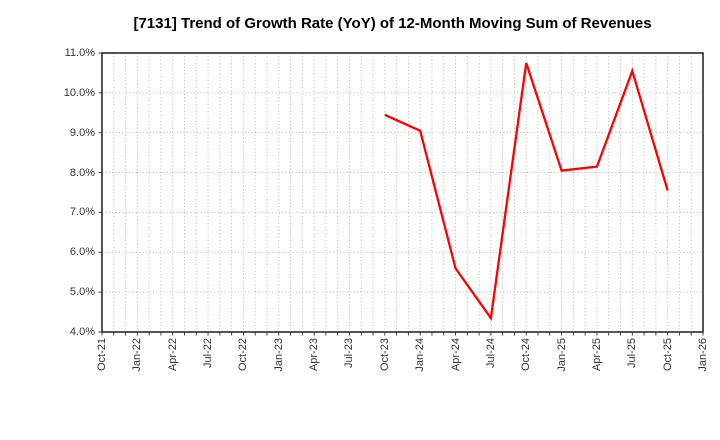 This screenshot has width=720, height=440. Describe the element at coordinates (79, 92) in the screenshot. I see `y-tick-label: 10.0%` at that location.